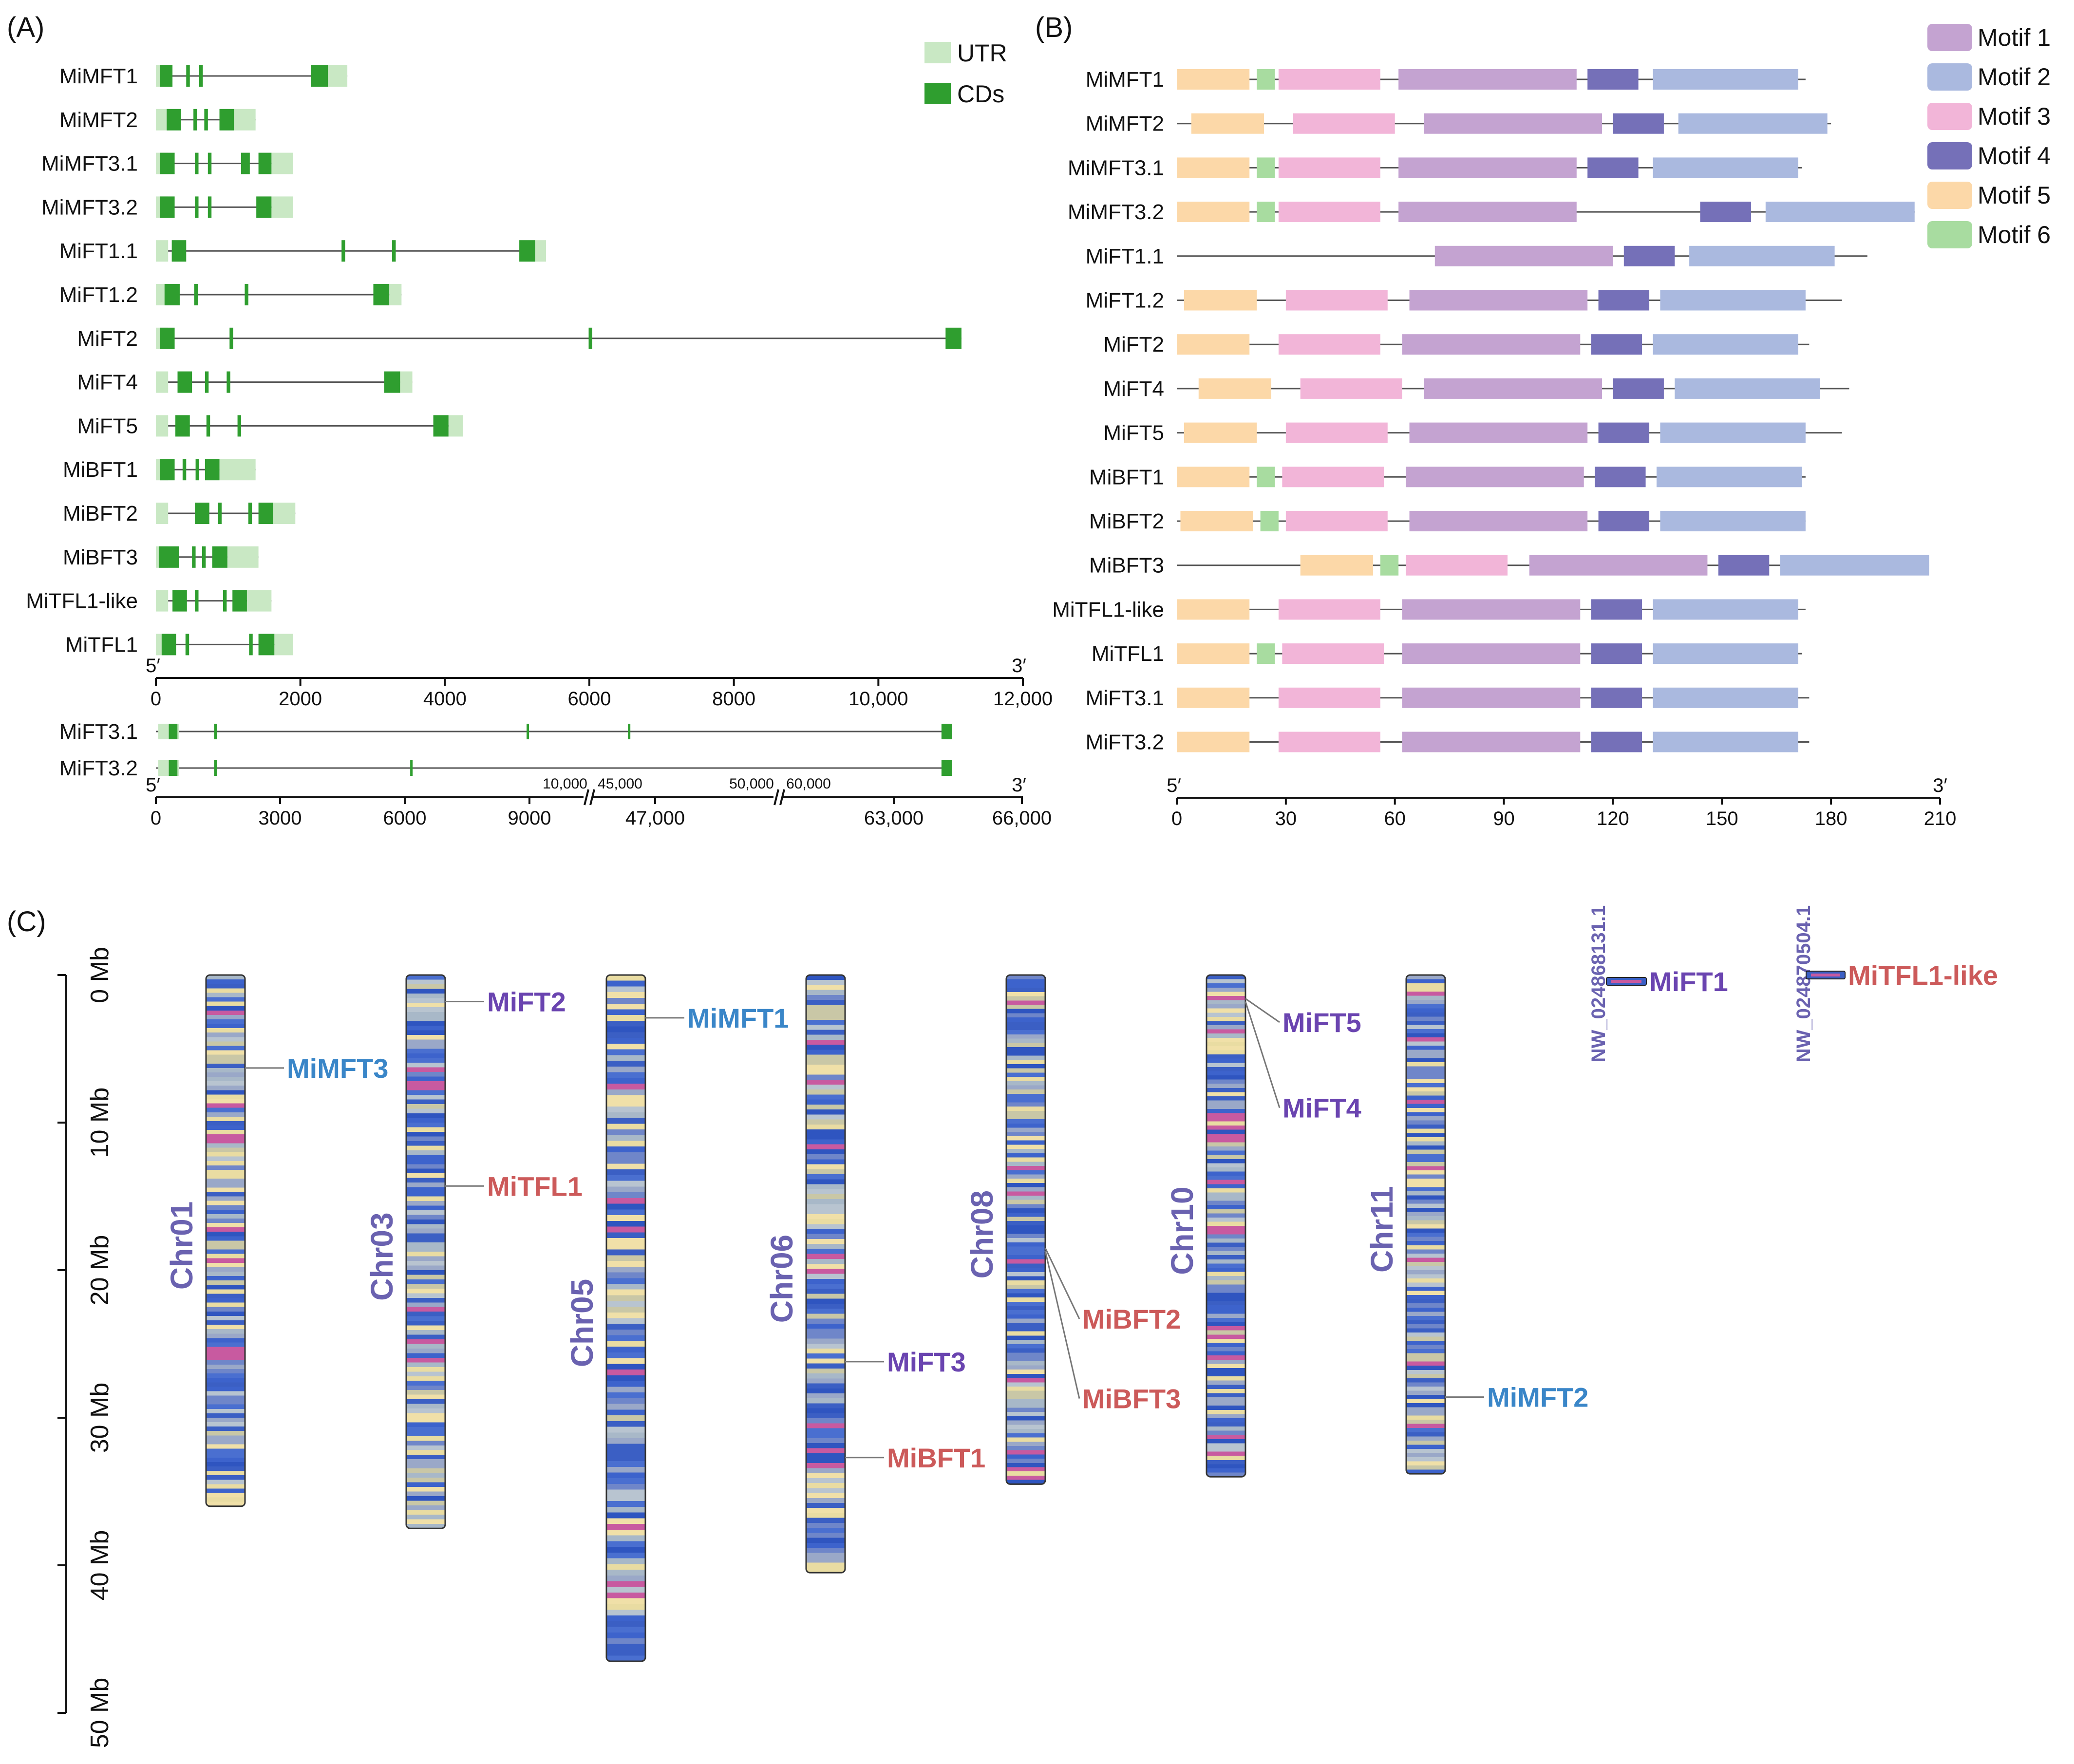 The width and height of the screenshot is (2074, 1764). Describe the element at coordinates (592, 797) in the screenshot. I see `axis-break-mark` at that location.